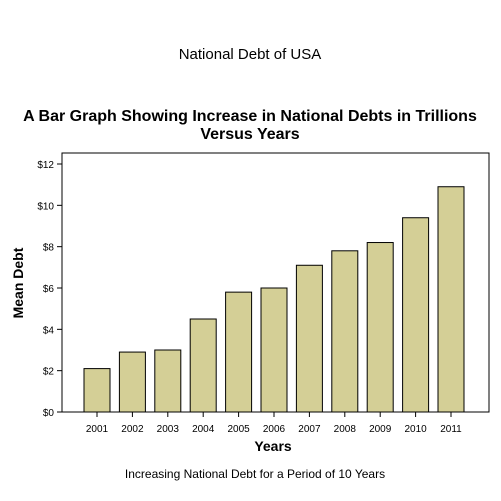 Image resolution: width=501 pixels, height=501 pixels. I want to click on y-tick-label: $12, so click(45, 165).